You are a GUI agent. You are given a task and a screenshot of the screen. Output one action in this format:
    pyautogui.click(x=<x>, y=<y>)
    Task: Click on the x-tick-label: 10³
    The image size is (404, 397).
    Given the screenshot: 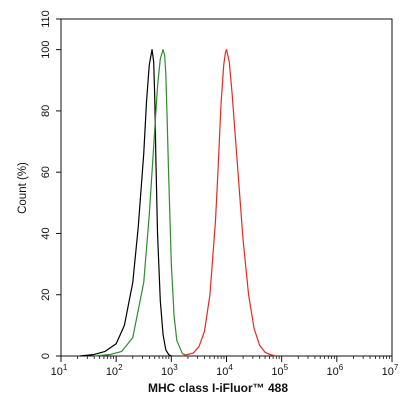 What is the action you would take?
    pyautogui.click(x=169, y=370)
    